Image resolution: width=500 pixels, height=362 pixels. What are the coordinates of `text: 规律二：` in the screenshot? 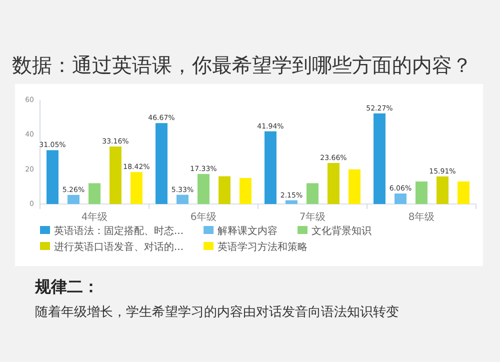 It's located at (66, 286).